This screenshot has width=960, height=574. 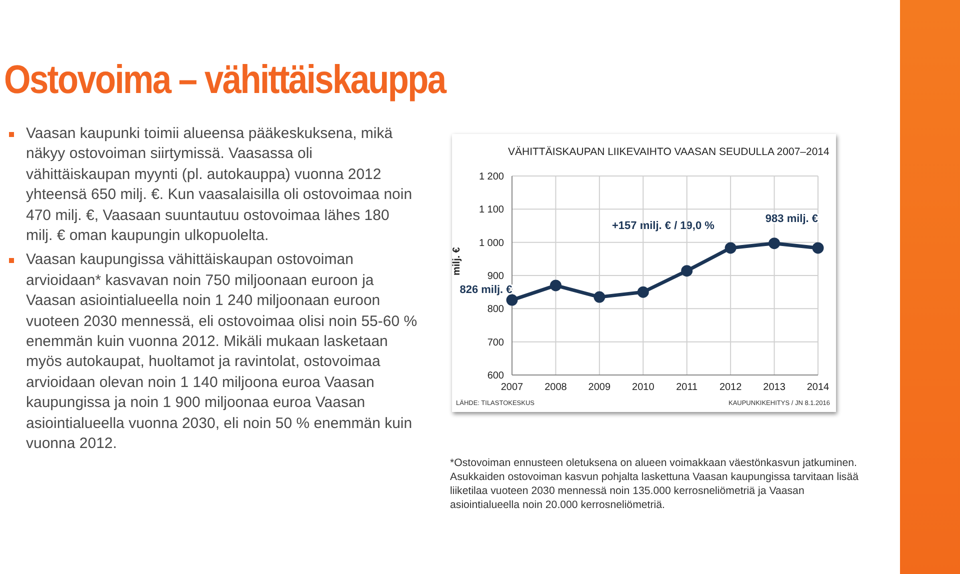 What do you see at coordinates (774, 388) in the screenshot?
I see `x-tick-label: 2013` at bounding box center [774, 388].